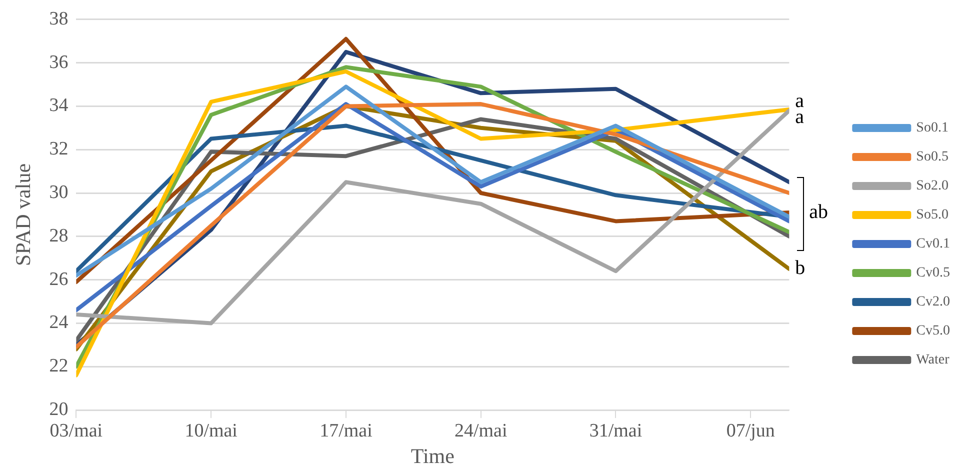 The height and width of the screenshot is (474, 966). What do you see at coordinates (211, 431) in the screenshot?
I see `x-tick-label: 10/mai` at bounding box center [211, 431].